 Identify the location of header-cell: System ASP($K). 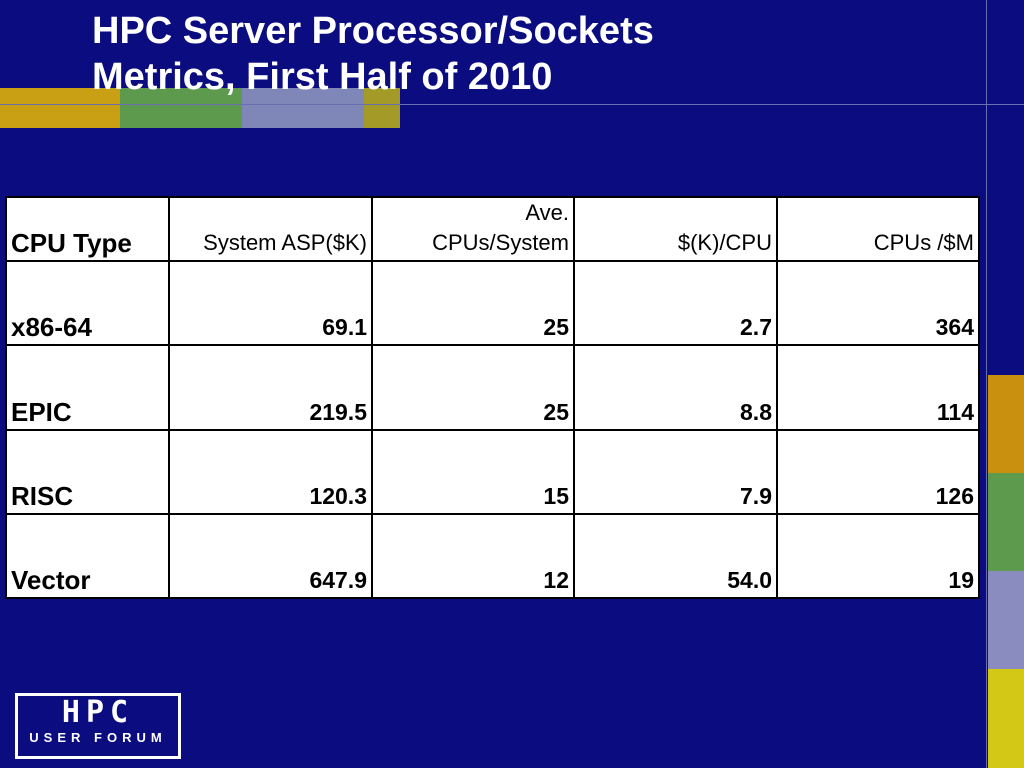
(270, 229).